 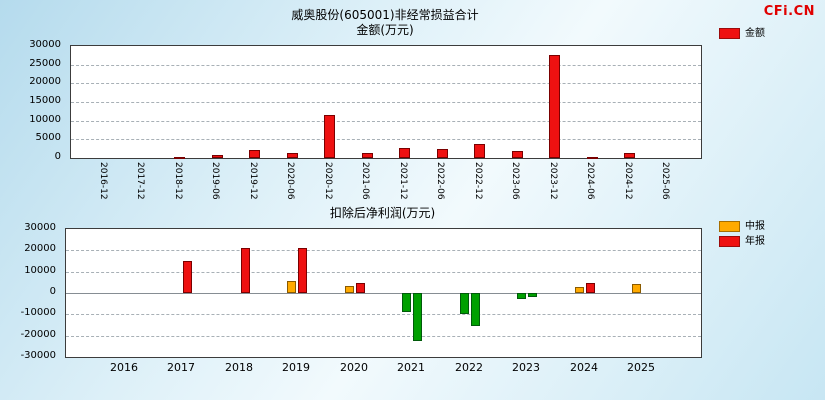 I want to click on x-tick-label: 2018-12, so click(x=178, y=181).